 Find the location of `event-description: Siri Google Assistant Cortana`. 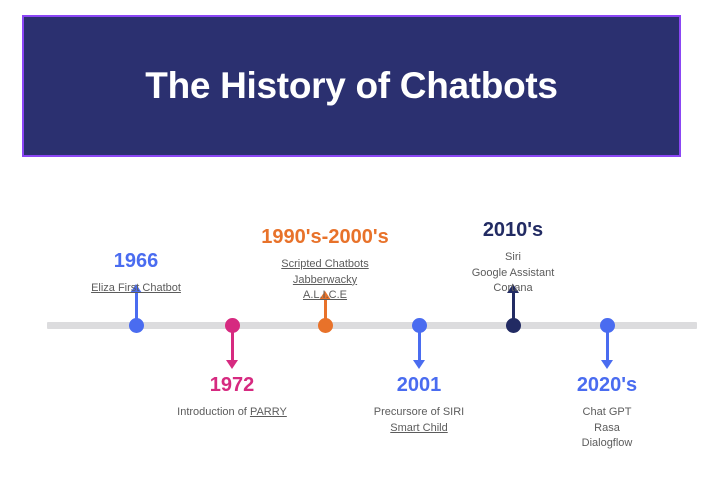

event-description: Siri Google Assistant Cortana is located at coordinates (513, 273).